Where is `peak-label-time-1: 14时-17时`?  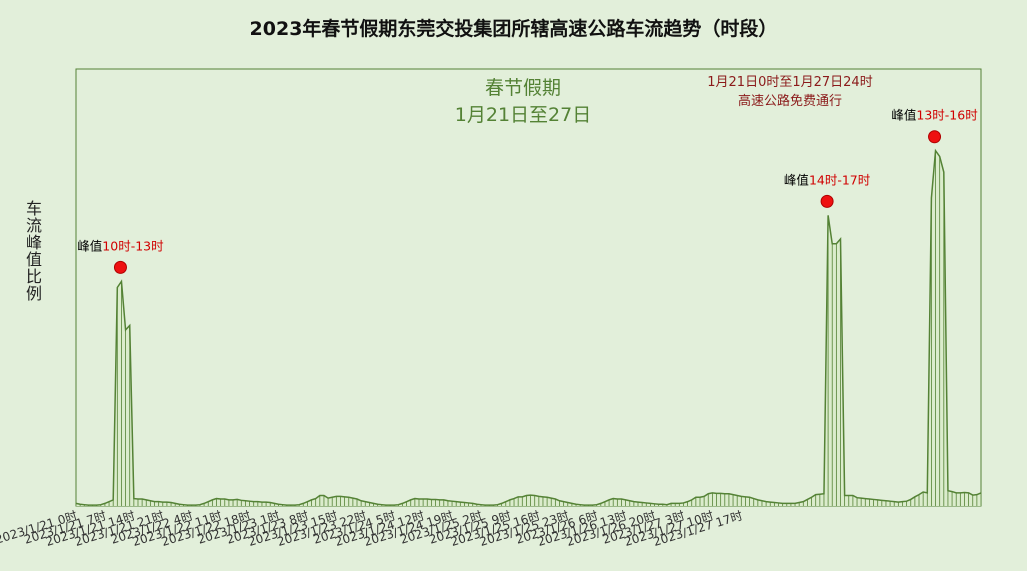
peak-label-time-1: 14时-17时 is located at coordinates (840, 179).